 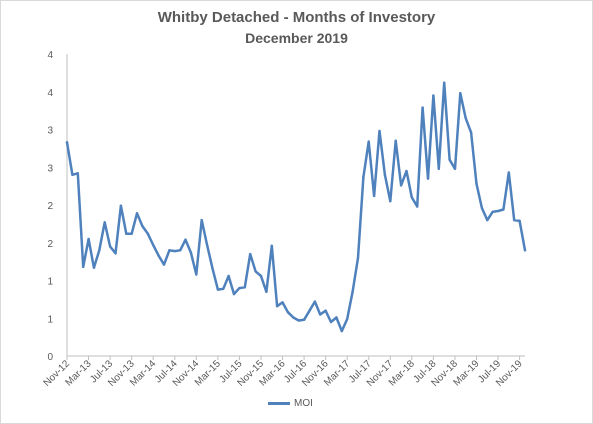 What do you see at coordinates (303, 403) in the screenshot?
I see `legend-label-moi: MOI` at bounding box center [303, 403].